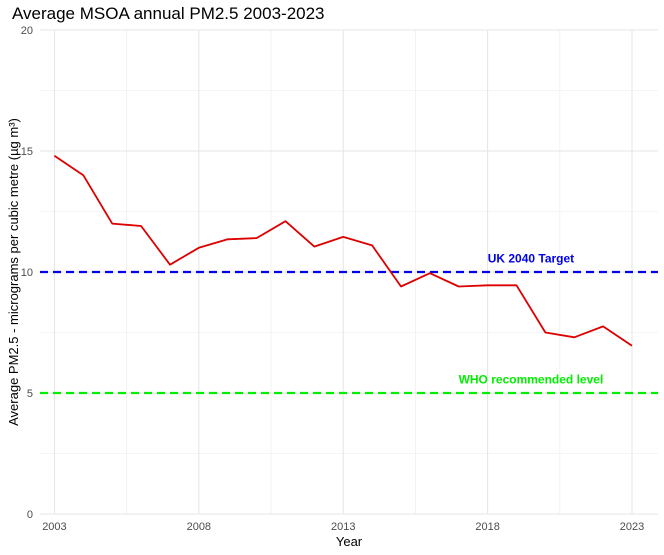  I want to click on x-tick-labels: 2003 2008 2013 2018 2023, so click(343, 527).